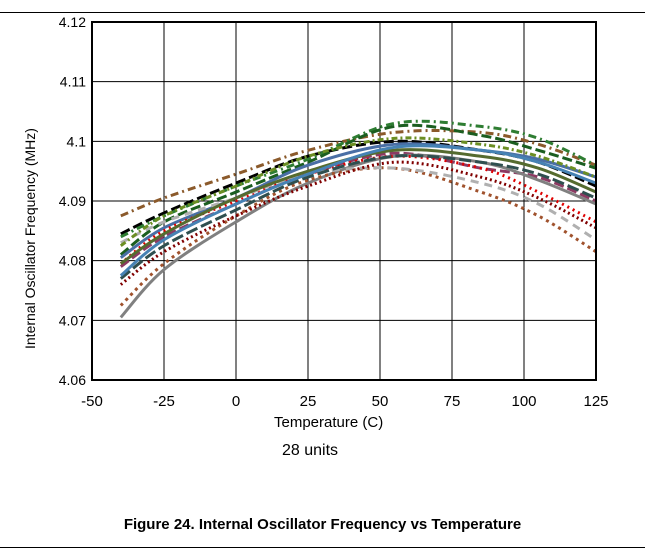 The width and height of the screenshot is (645, 550). Describe the element at coordinates (164, 401) in the screenshot. I see `x-tick-label: -25` at that location.